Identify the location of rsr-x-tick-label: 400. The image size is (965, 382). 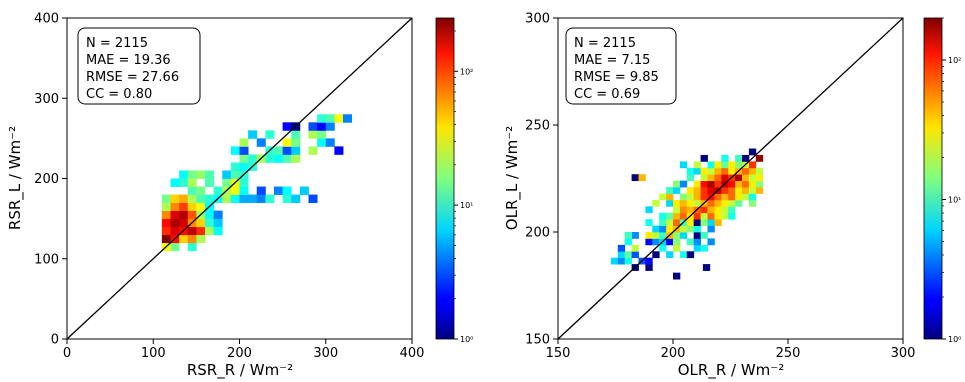
(412, 353).